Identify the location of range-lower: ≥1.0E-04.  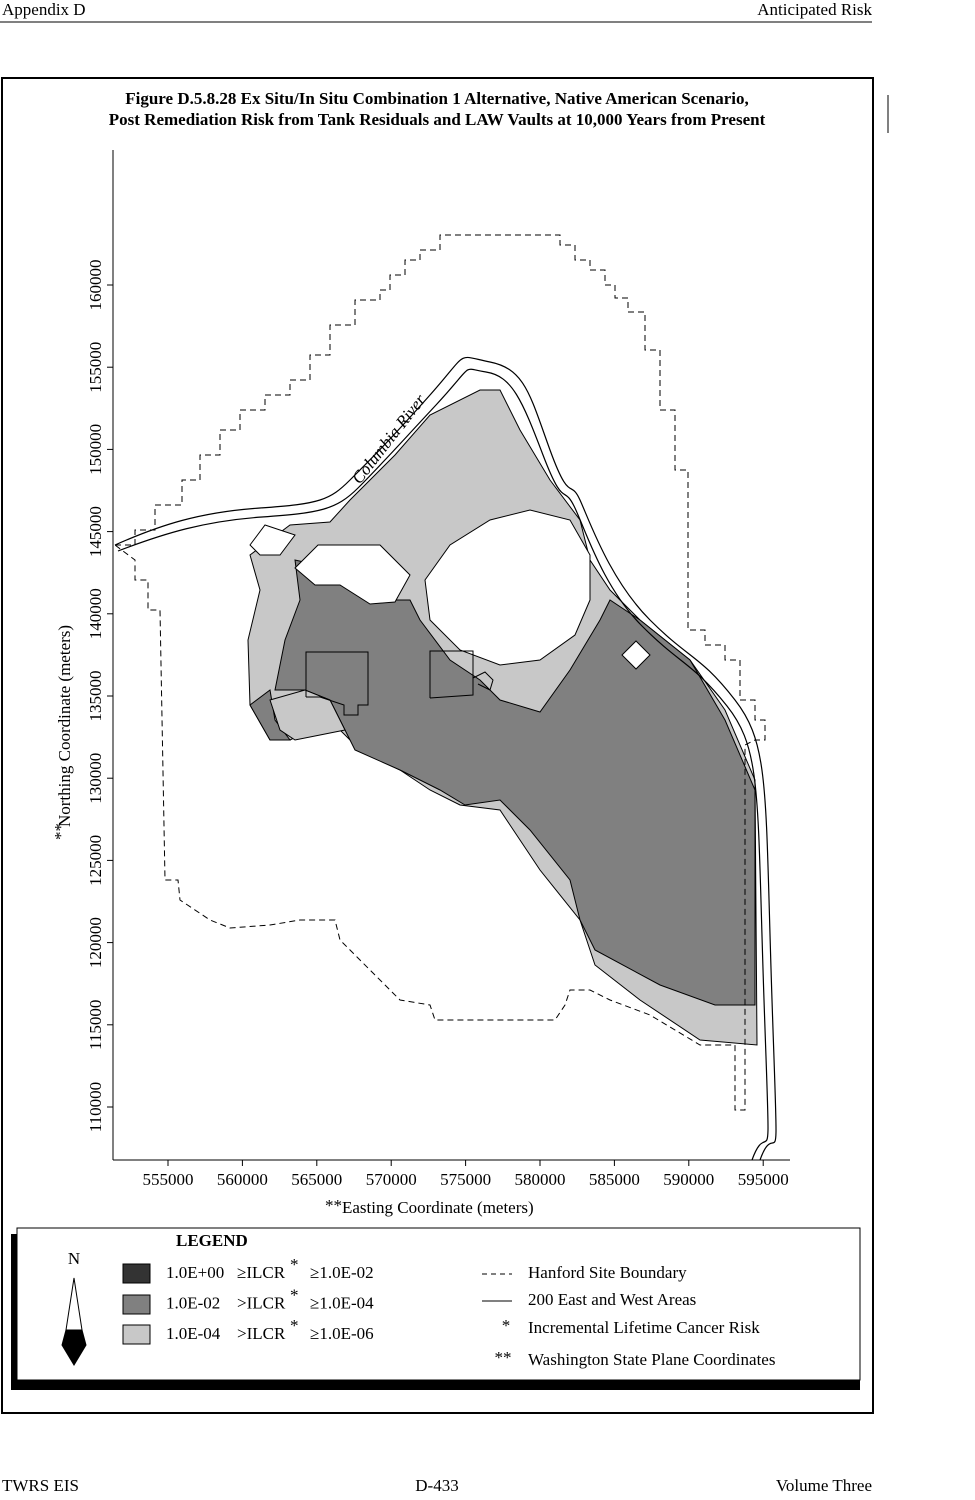
(342, 1302).